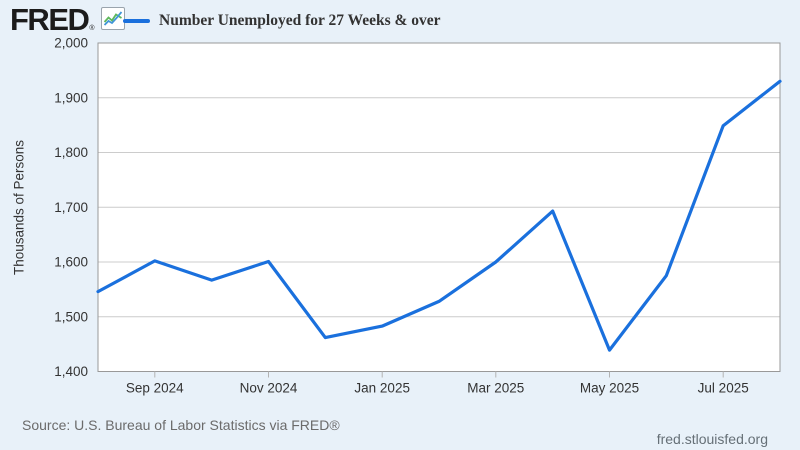 The height and width of the screenshot is (450, 800). What do you see at coordinates (71, 262) in the screenshot?
I see `y-tick-label: 1,600` at bounding box center [71, 262].